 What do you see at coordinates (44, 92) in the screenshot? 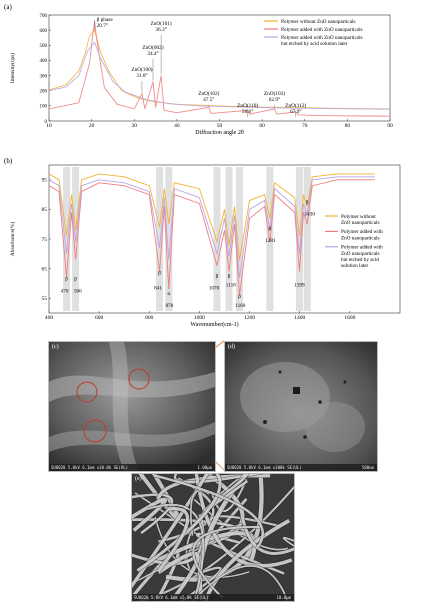
I see `xrd-y-tick-label: 200` at bounding box center [44, 92].